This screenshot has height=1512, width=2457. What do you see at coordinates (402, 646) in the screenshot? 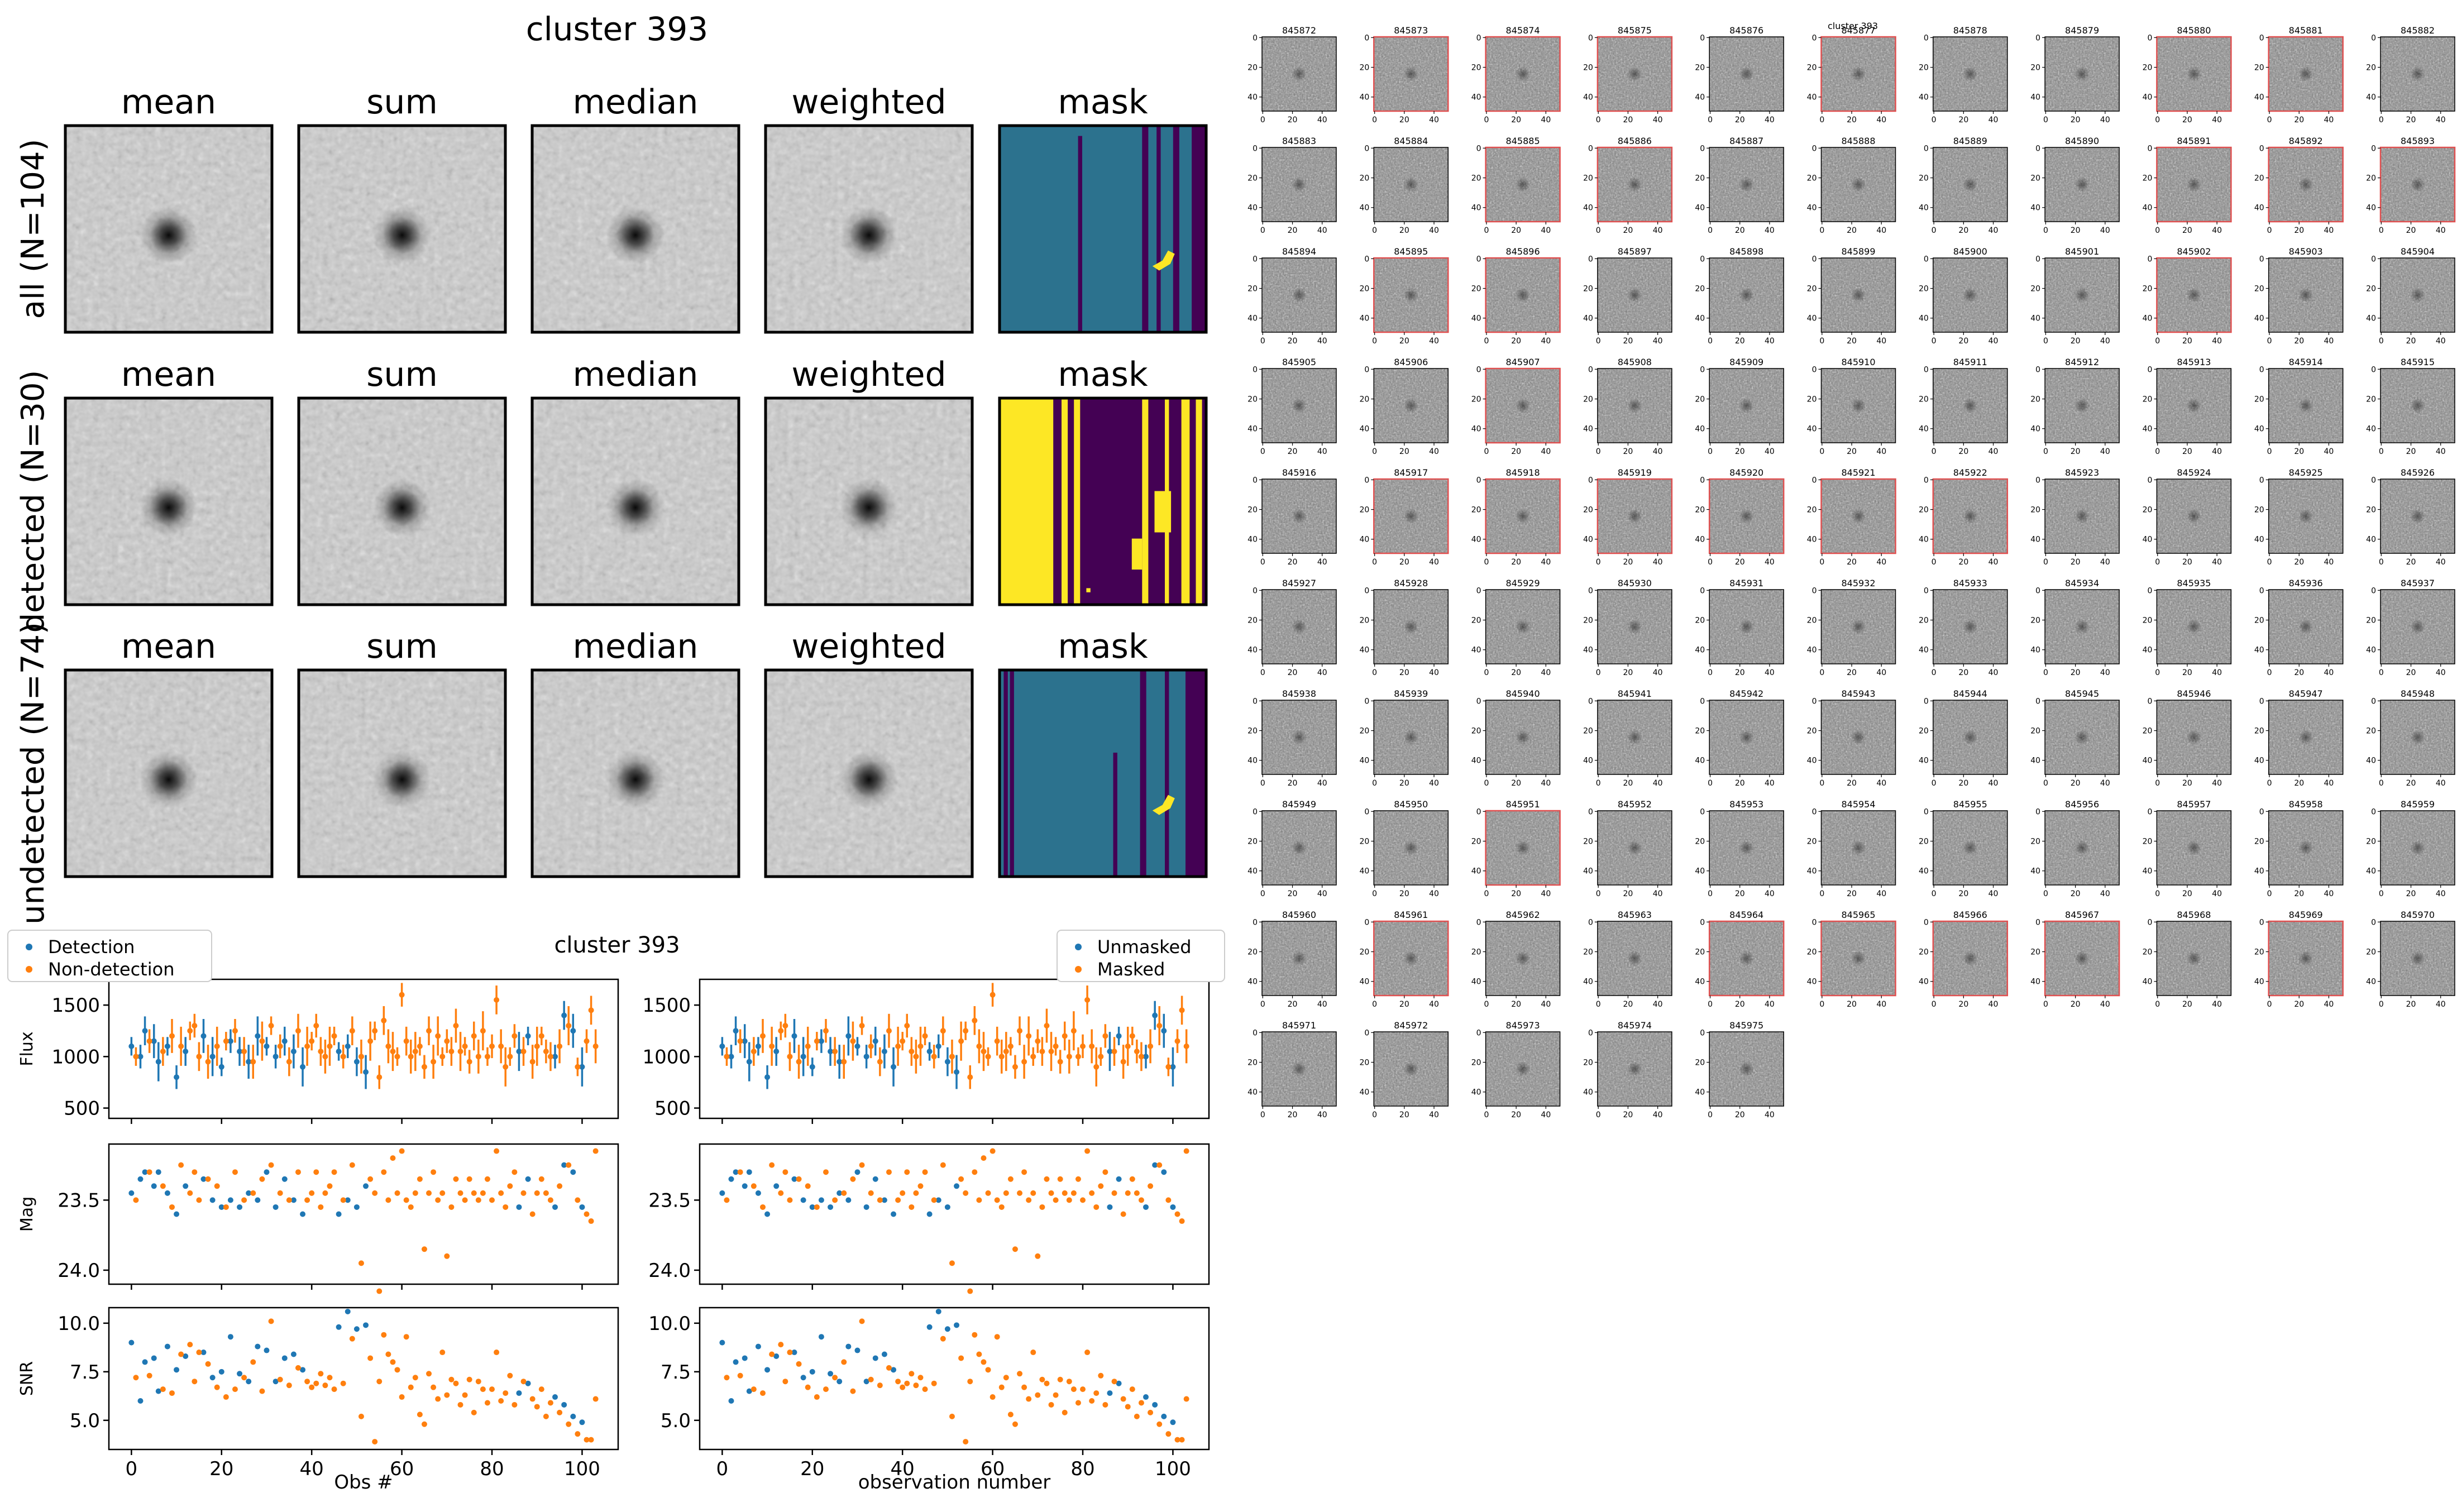
I see `column-title: sum` at bounding box center [402, 646].